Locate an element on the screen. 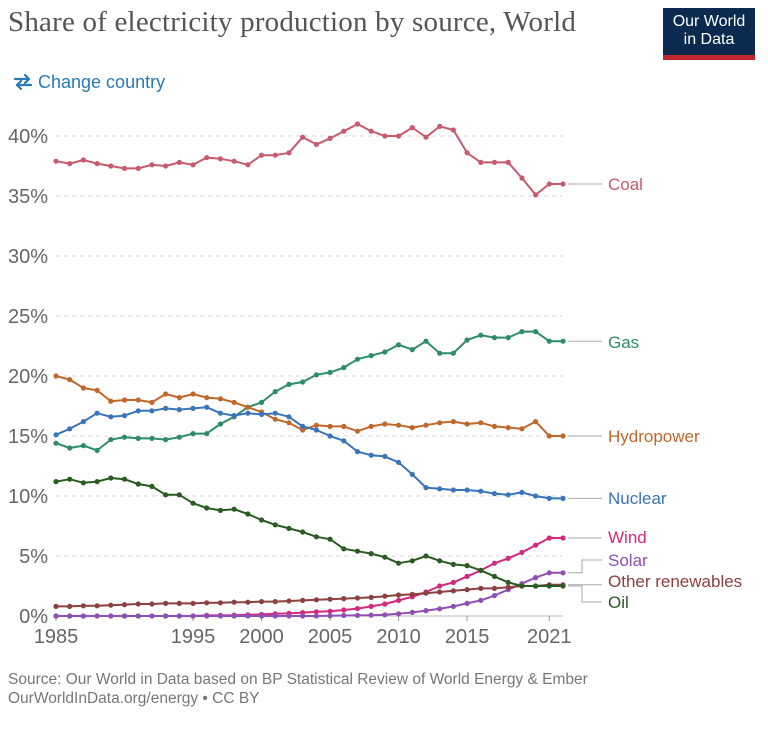 This screenshot has height=730, width=768. oil-line is located at coordinates (309, 532).